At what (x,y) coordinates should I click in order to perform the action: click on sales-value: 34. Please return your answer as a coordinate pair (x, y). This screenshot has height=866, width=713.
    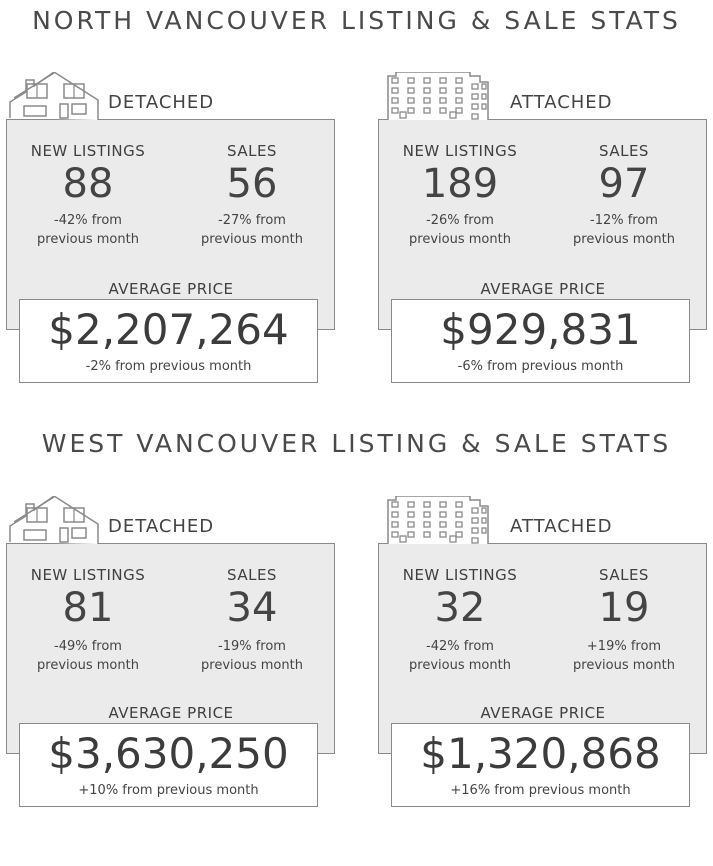
    Looking at the image, I should click on (252, 608).